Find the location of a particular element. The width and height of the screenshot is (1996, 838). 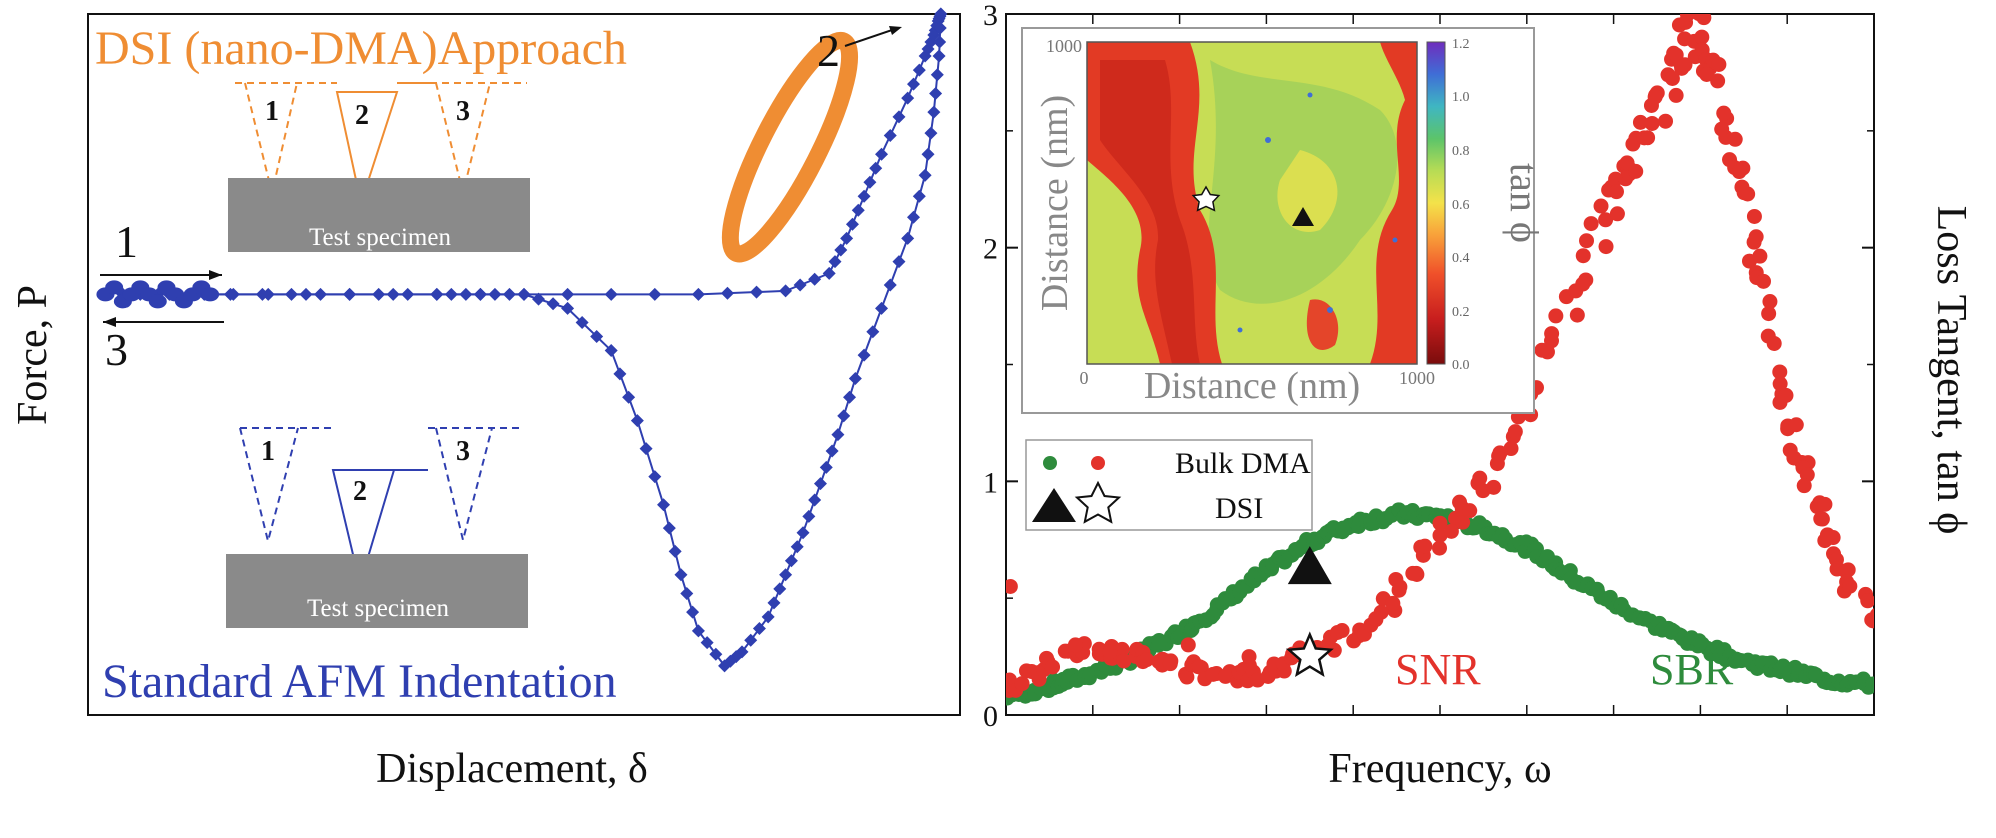

legend-frame is located at coordinates (1169, 485).